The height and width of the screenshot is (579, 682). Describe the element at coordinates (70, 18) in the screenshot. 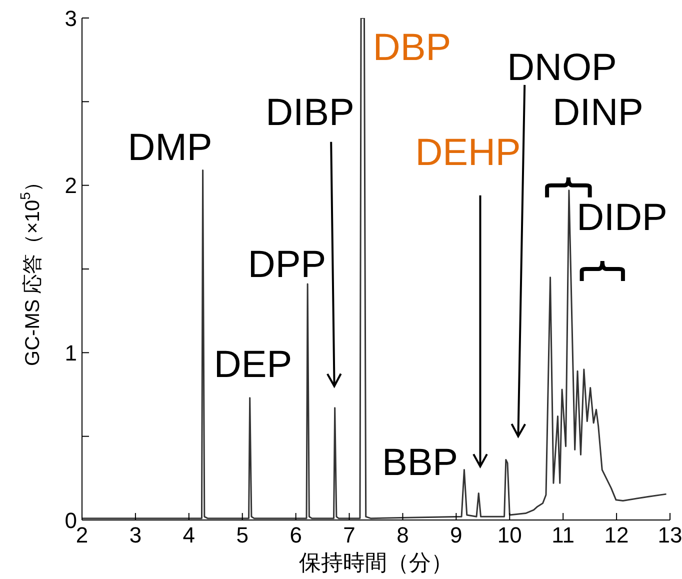

I see `y-tick-label: 3` at that location.